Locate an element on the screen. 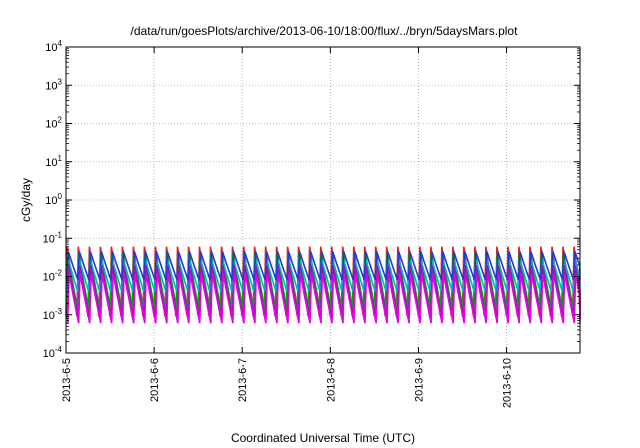 The width and height of the screenshot is (640, 448). series-layer is located at coordinates (323, 285).